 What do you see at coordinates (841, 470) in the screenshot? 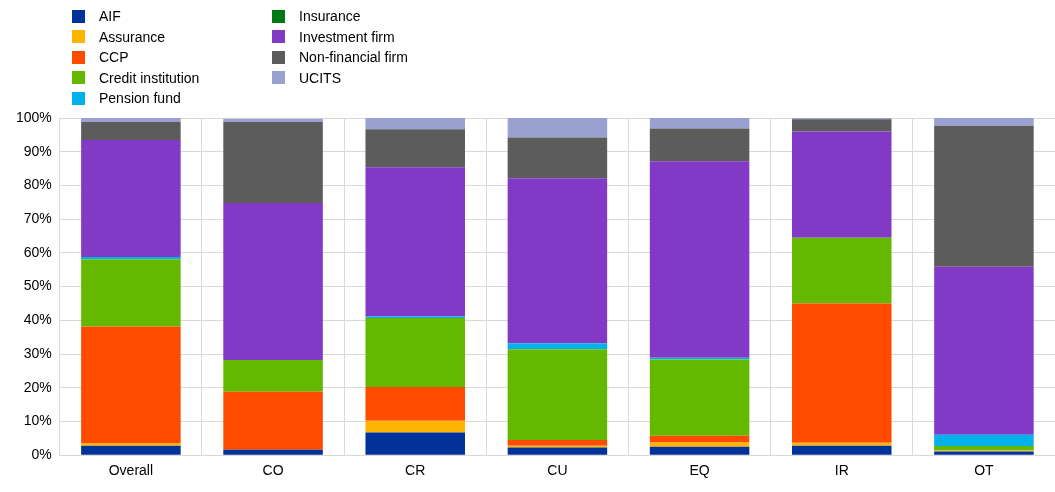
I see `x-tick-label: IR` at bounding box center [841, 470].